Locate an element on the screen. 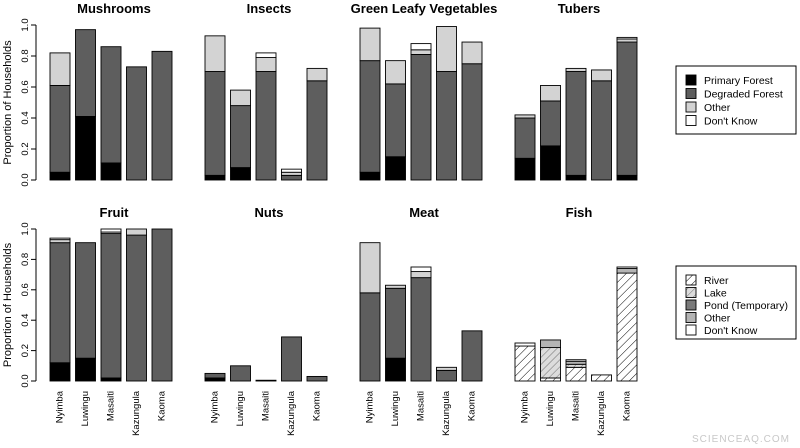  panel-green-leafy-vegetables: Green Leafy Vegetables is located at coordinates (424, 91).